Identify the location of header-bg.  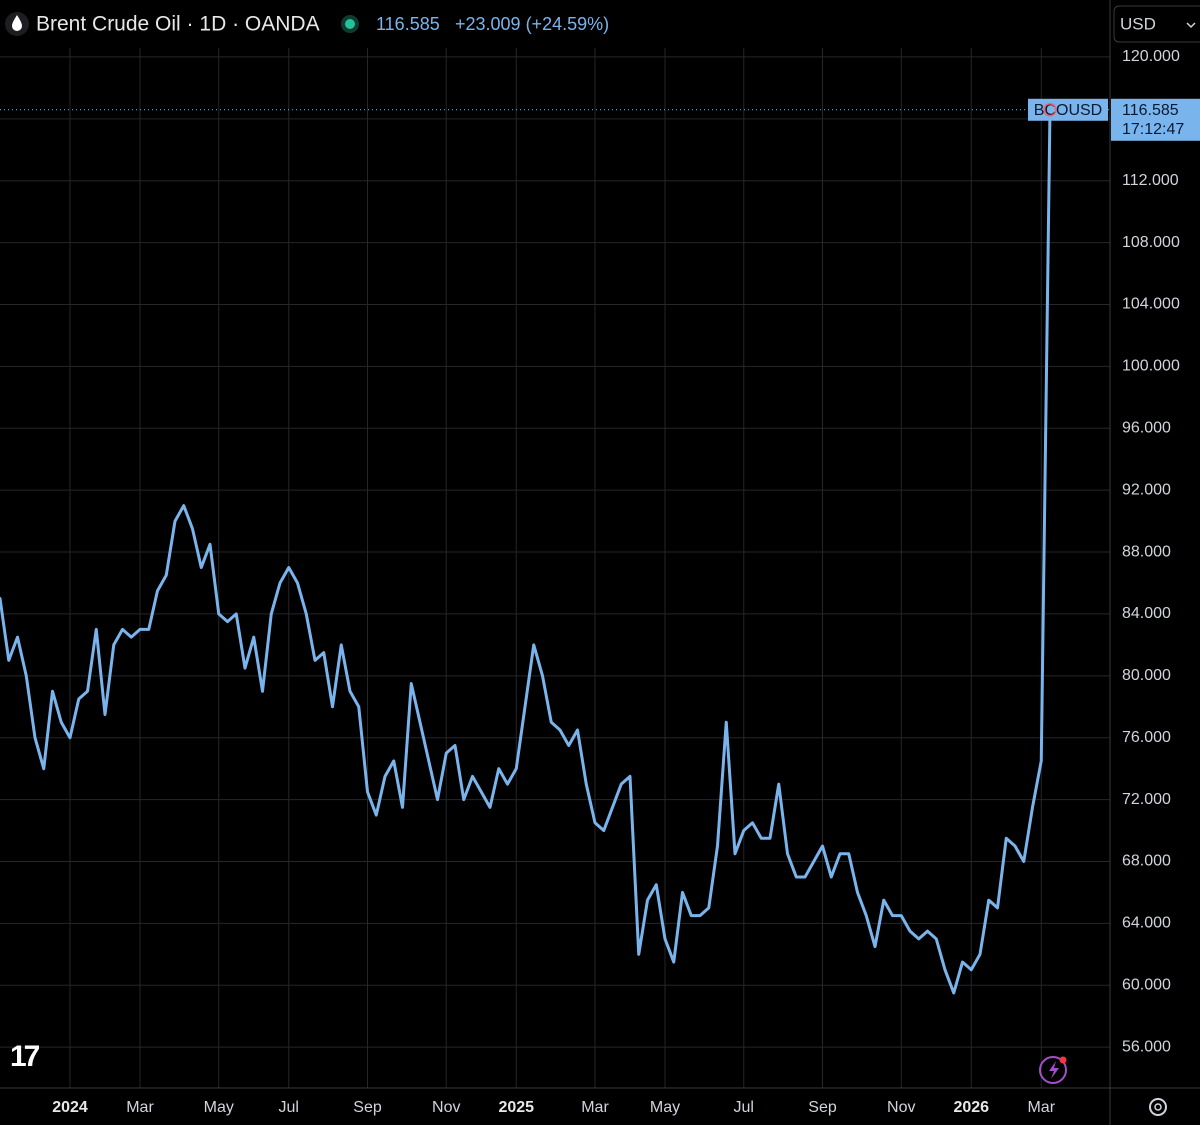
(554, 24).